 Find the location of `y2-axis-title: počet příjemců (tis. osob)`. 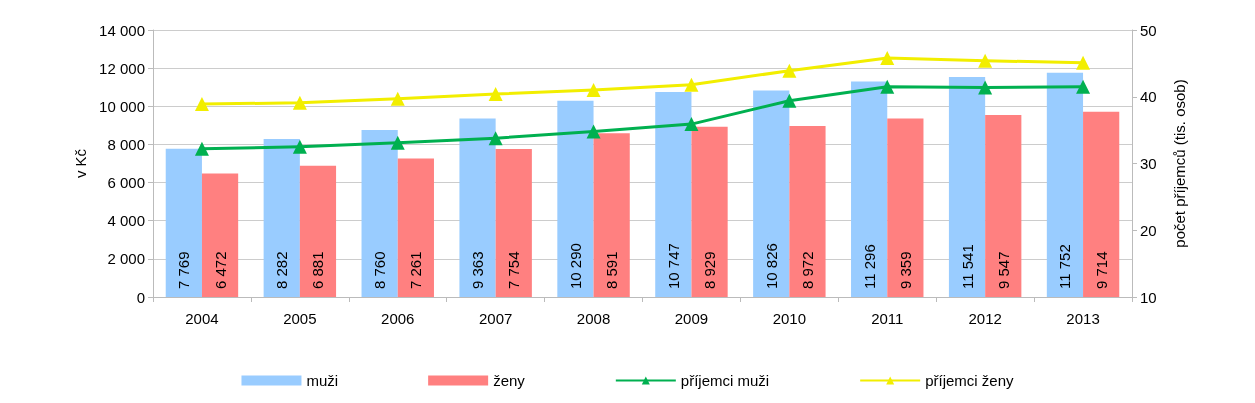

y2-axis-title: počet příjemců (tis. osob) is located at coordinates (1179, 163).